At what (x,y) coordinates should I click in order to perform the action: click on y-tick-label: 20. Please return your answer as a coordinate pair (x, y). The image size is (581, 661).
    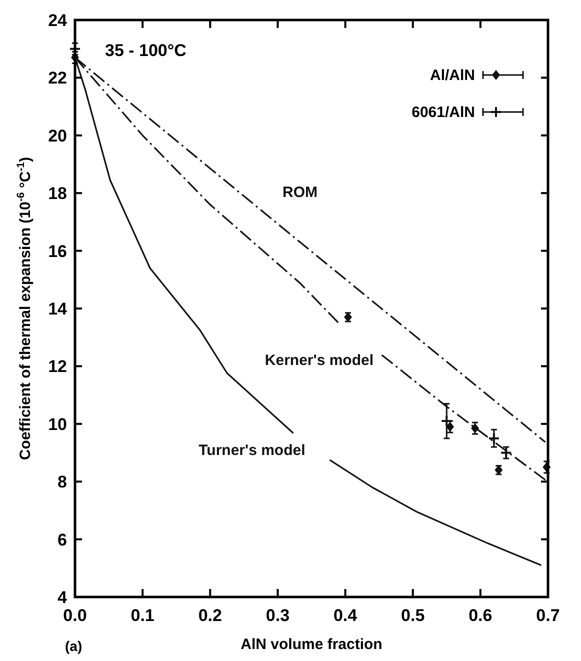
    Looking at the image, I should click on (57, 136).